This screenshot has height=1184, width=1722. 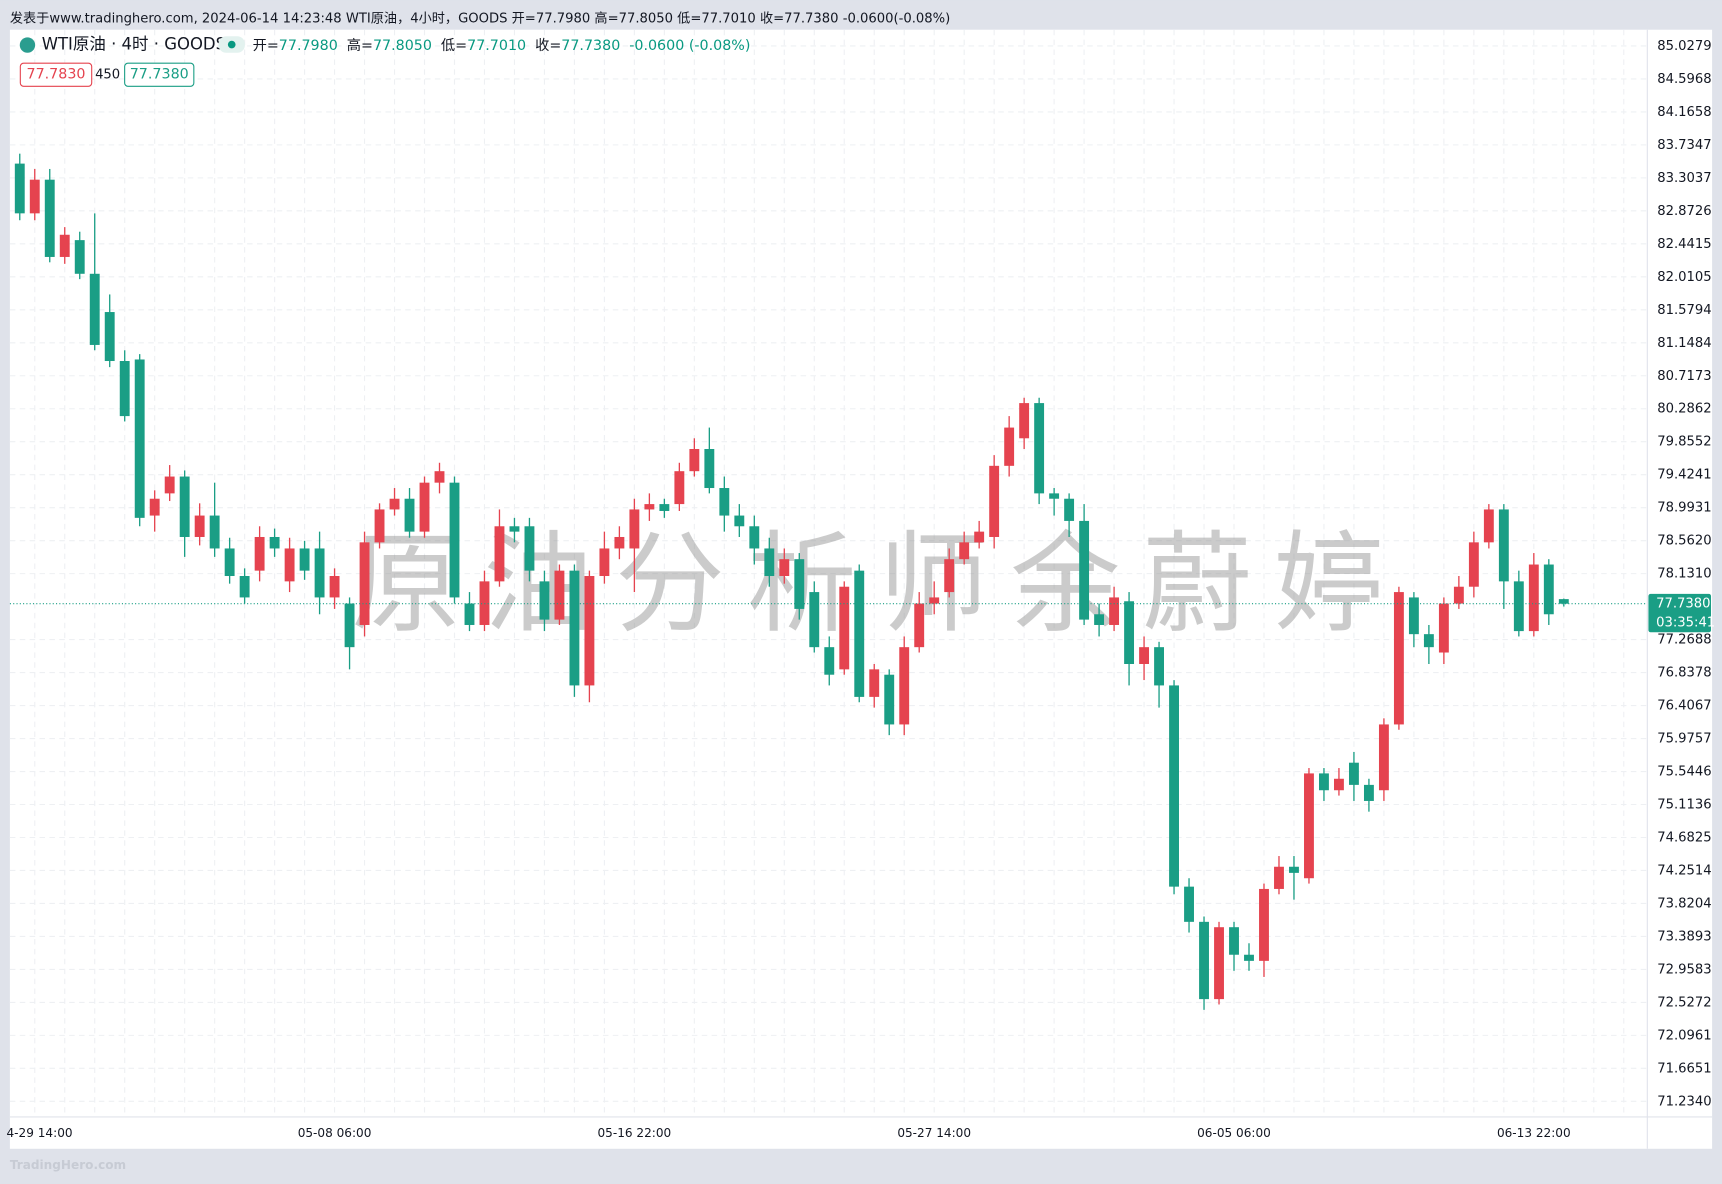 I want to click on legend-value: 77.7980, so click(x=308, y=46).